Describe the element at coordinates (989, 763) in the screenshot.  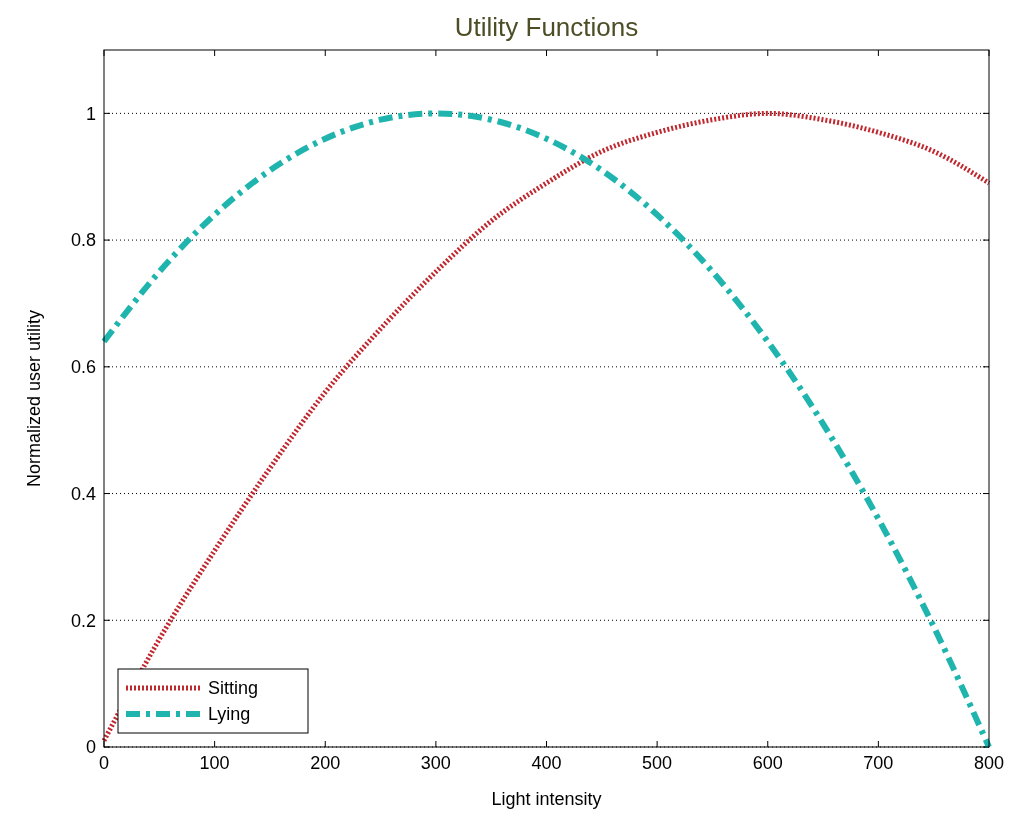
I see `x-tick-label: 800` at that location.